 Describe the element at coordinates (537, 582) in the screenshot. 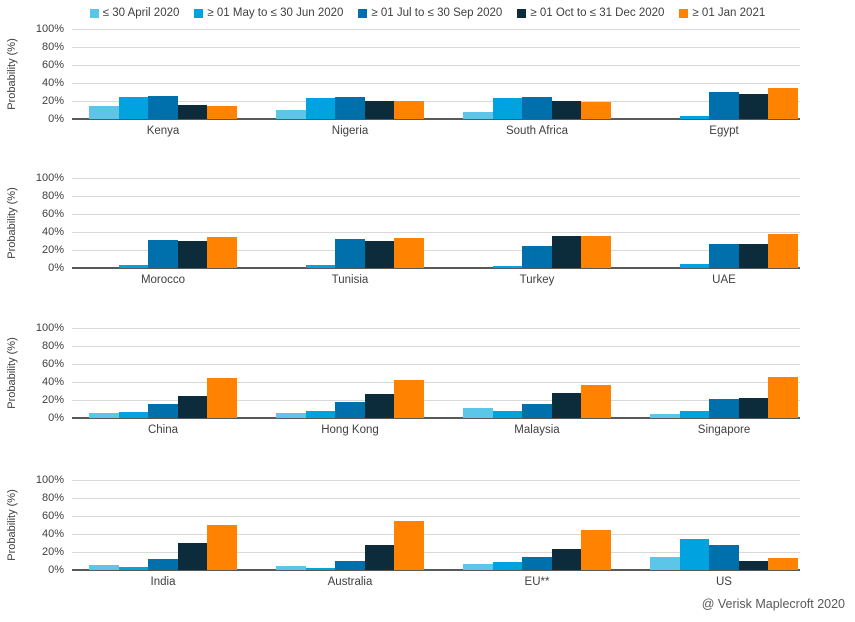

I see `x-tick-label: EU**` at that location.